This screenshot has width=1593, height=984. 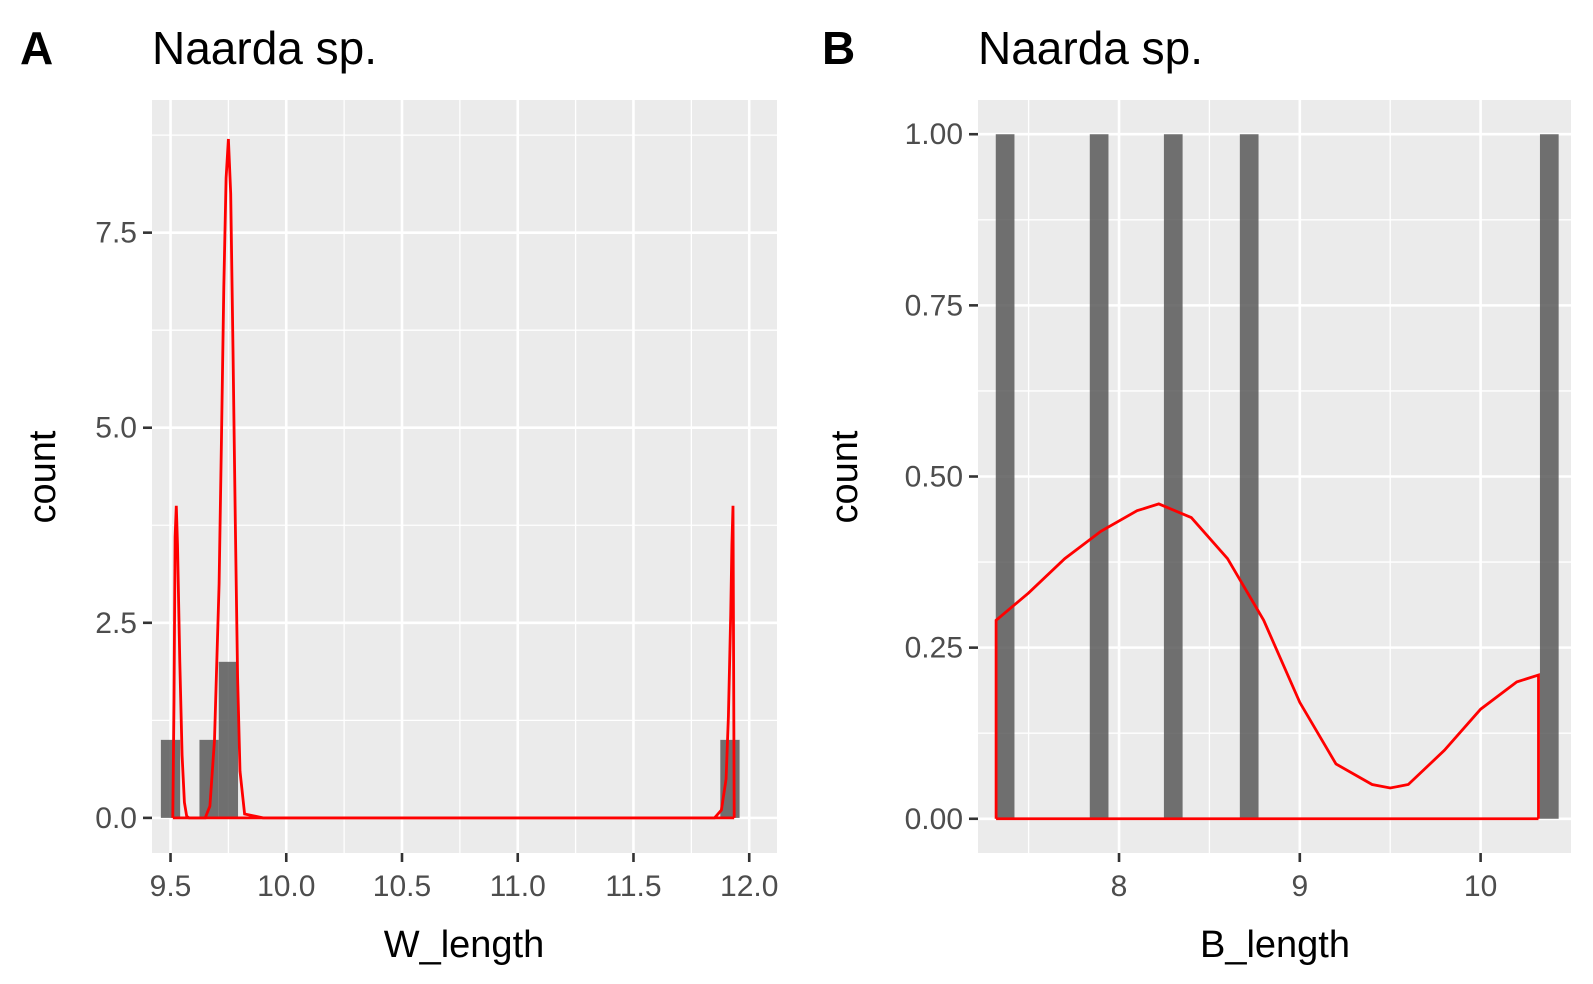 I want to click on panel-a-label: A, so click(x=36, y=48).